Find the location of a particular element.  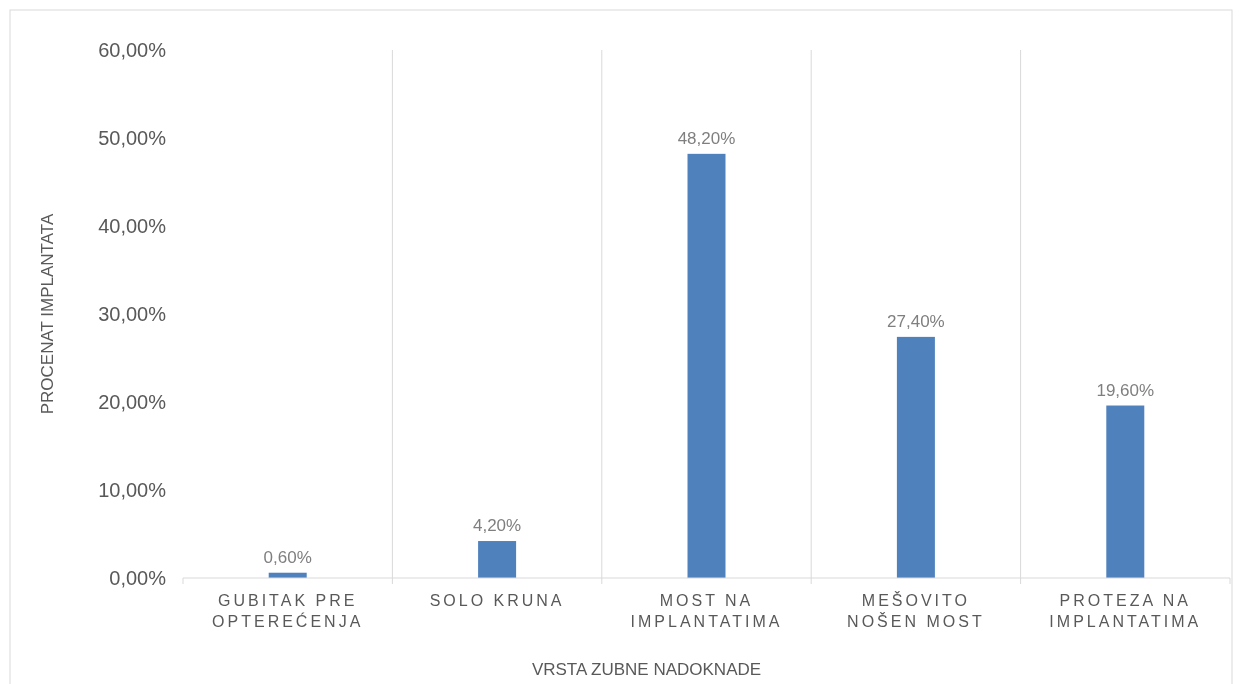

y-tick-label: 30,00% is located at coordinates (132, 314).